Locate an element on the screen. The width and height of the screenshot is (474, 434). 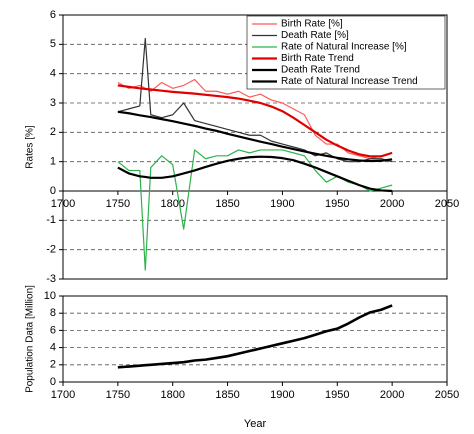
legend-label: Death Rate [%] is located at coordinates (315, 35).